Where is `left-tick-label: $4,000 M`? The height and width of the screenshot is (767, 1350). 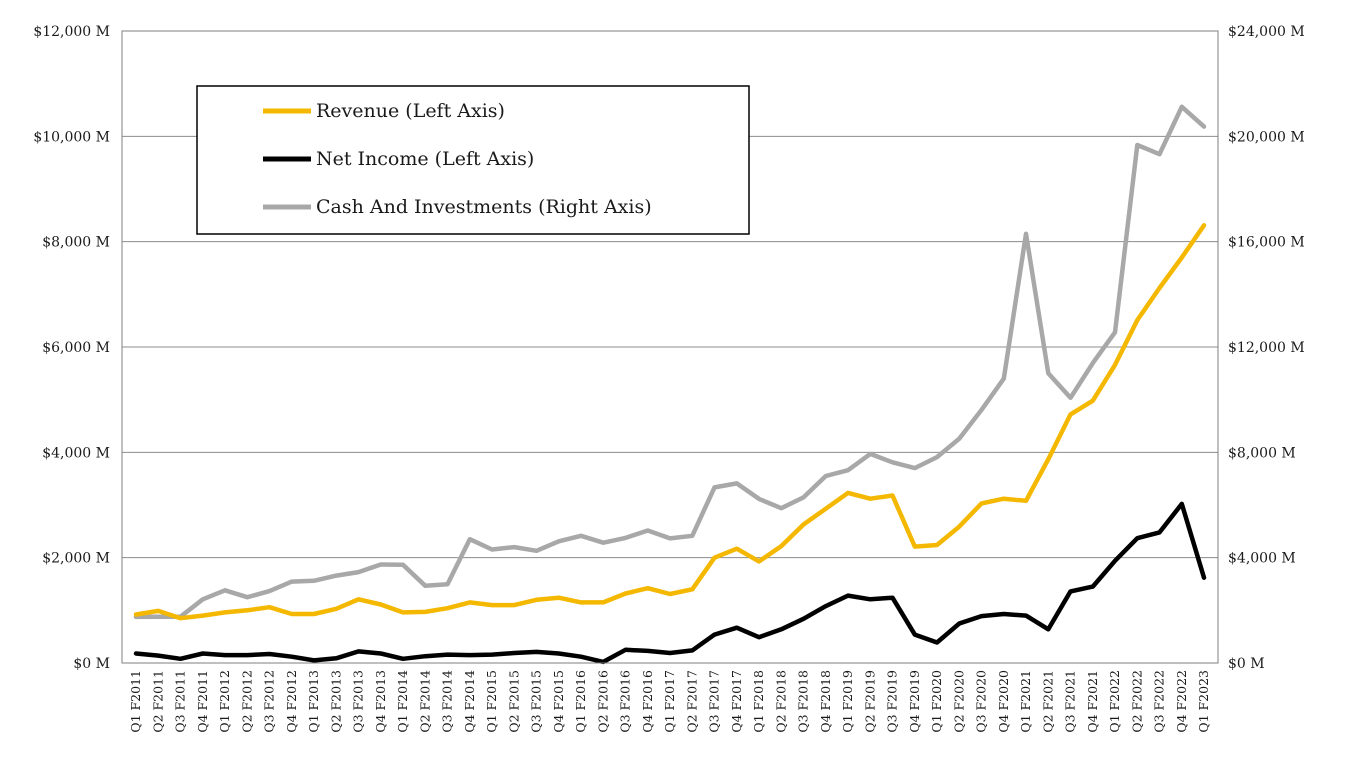 left-tick-label: $4,000 M is located at coordinates (76, 453).